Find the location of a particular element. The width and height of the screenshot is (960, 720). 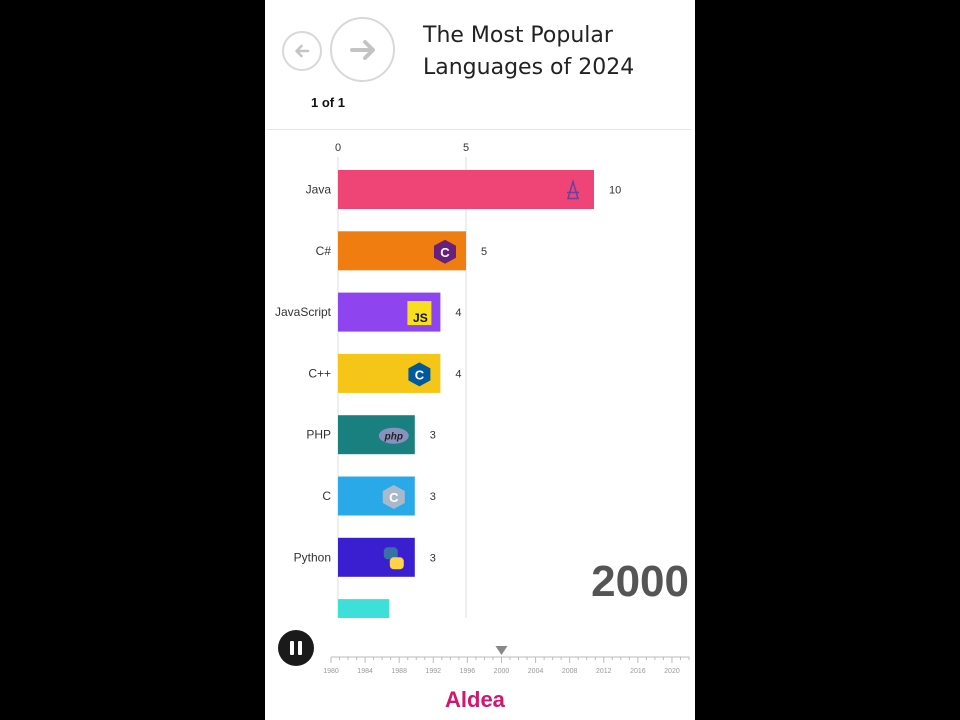

svg-text: JS is located at coordinates (420, 318).